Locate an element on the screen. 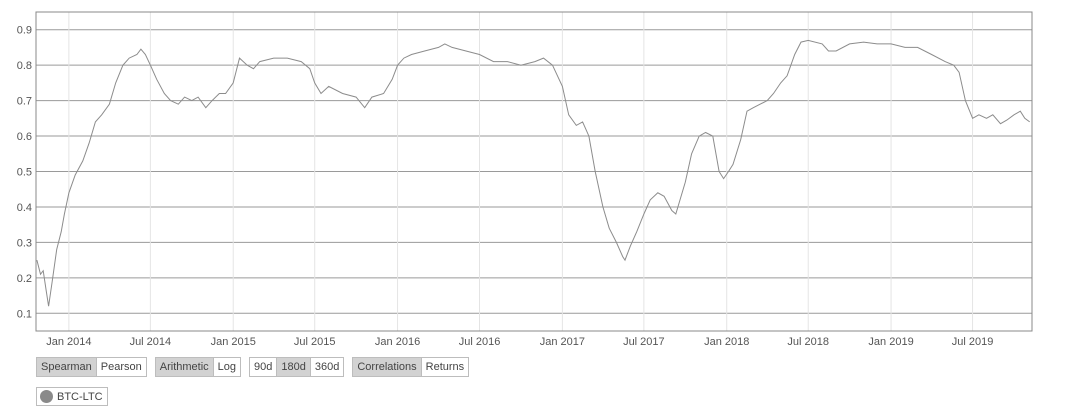 The height and width of the screenshot is (409, 1080). scale-toggle: Arithmetic Log is located at coordinates (198, 367).